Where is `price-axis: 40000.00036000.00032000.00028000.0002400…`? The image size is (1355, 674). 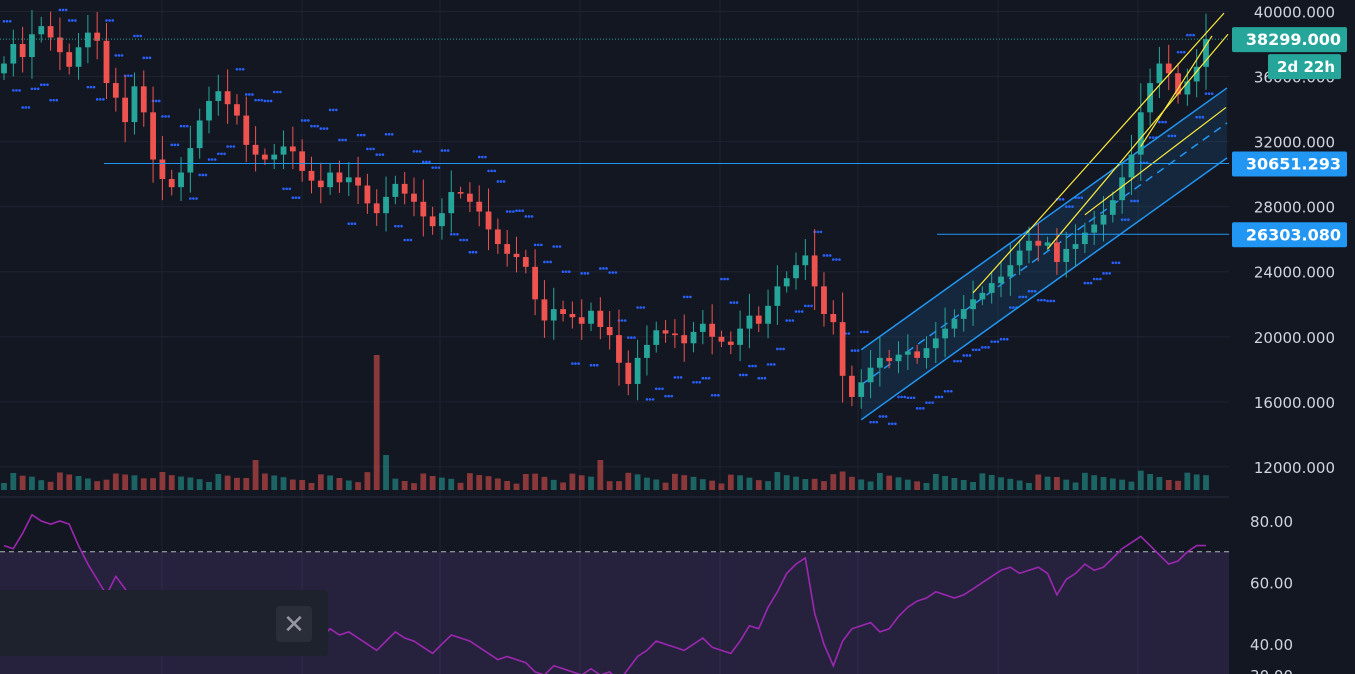 price-axis: 40000.00036000.00032000.00028000.0002400… is located at coordinates (1292, 337).